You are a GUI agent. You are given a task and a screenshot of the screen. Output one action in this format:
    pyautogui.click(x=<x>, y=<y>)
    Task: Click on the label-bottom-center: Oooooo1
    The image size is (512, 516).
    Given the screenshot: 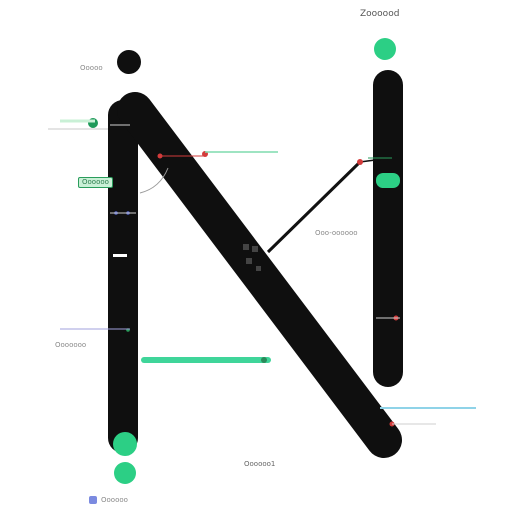 What is the action you would take?
    pyautogui.click(x=260, y=464)
    